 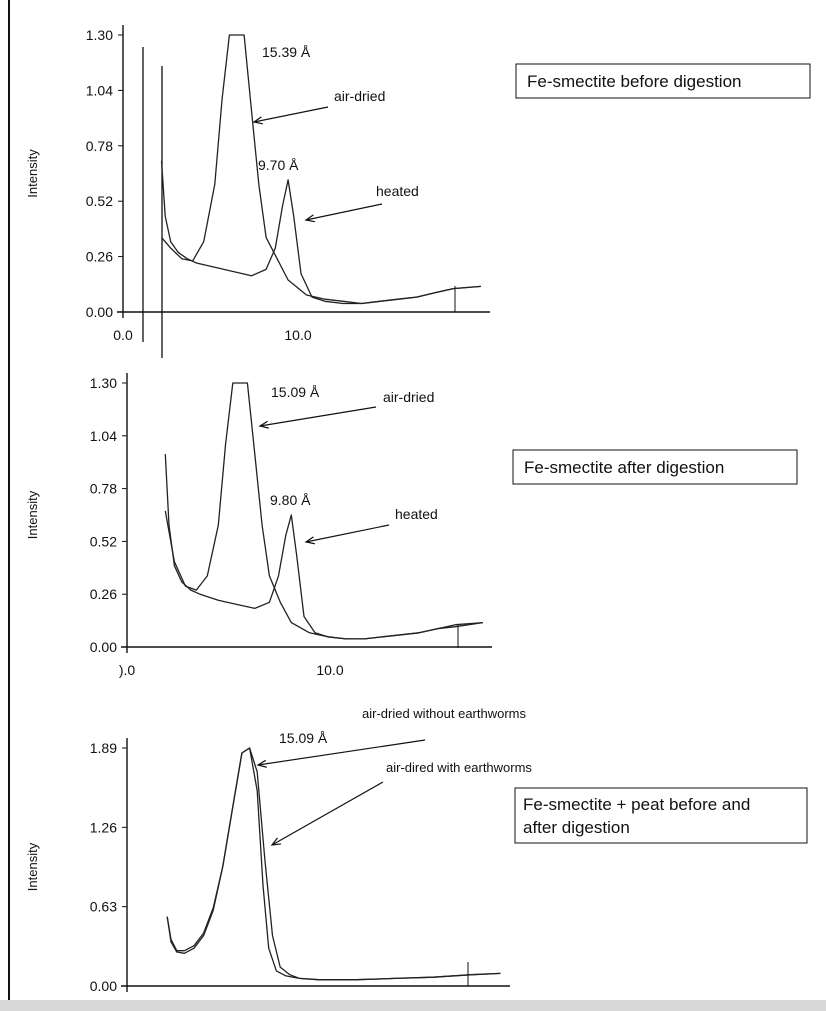 What do you see at coordinates (123, 335) in the screenshot?
I see `x-tick-label: 0.0` at bounding box center [123, 335].